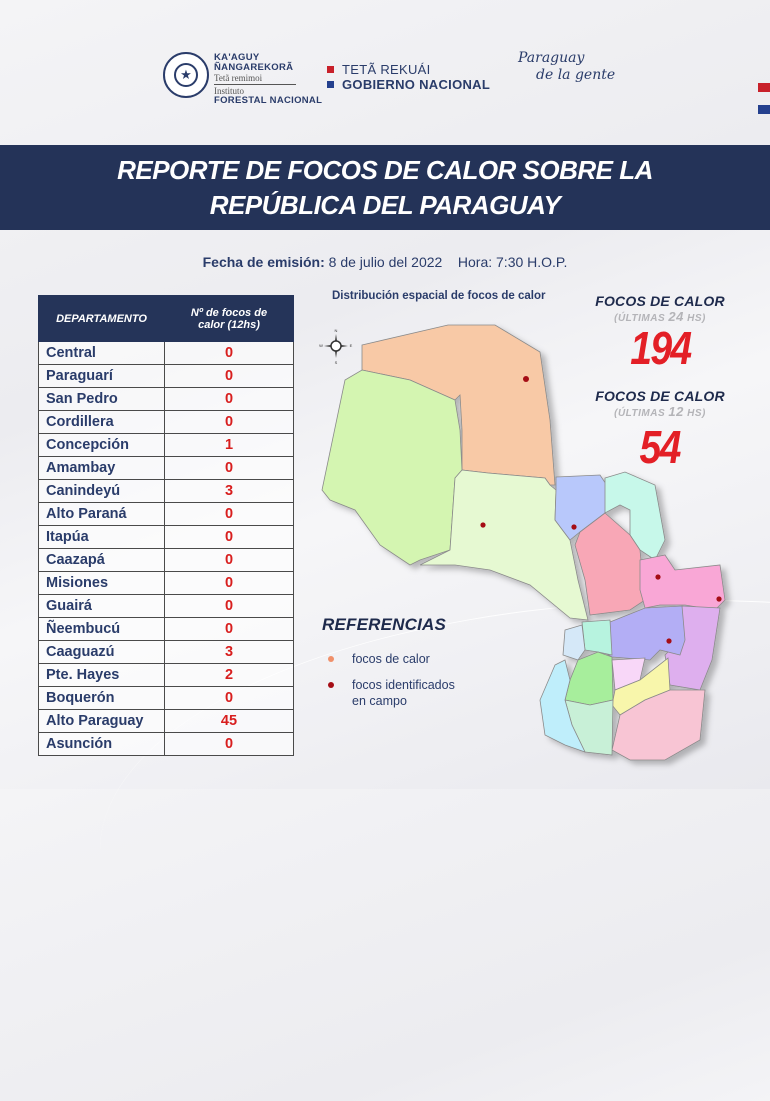  I want to click on table-row: Guairá 0, so click(166, 606).